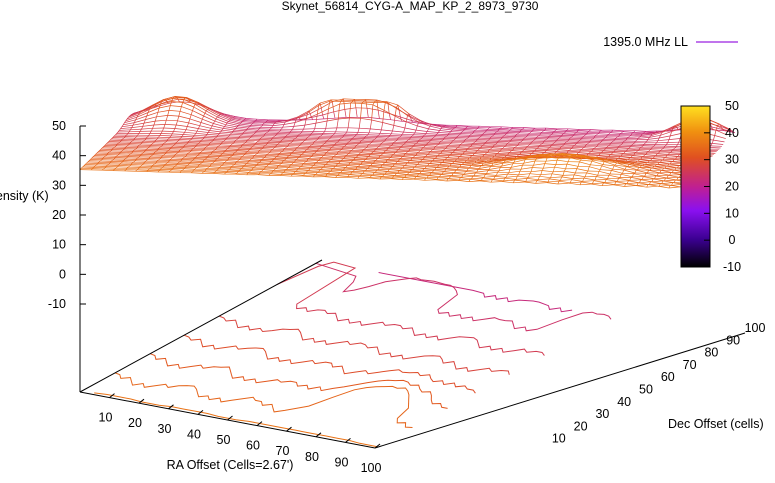  I want to click on x-tick-label: 60, so click(253, 446).